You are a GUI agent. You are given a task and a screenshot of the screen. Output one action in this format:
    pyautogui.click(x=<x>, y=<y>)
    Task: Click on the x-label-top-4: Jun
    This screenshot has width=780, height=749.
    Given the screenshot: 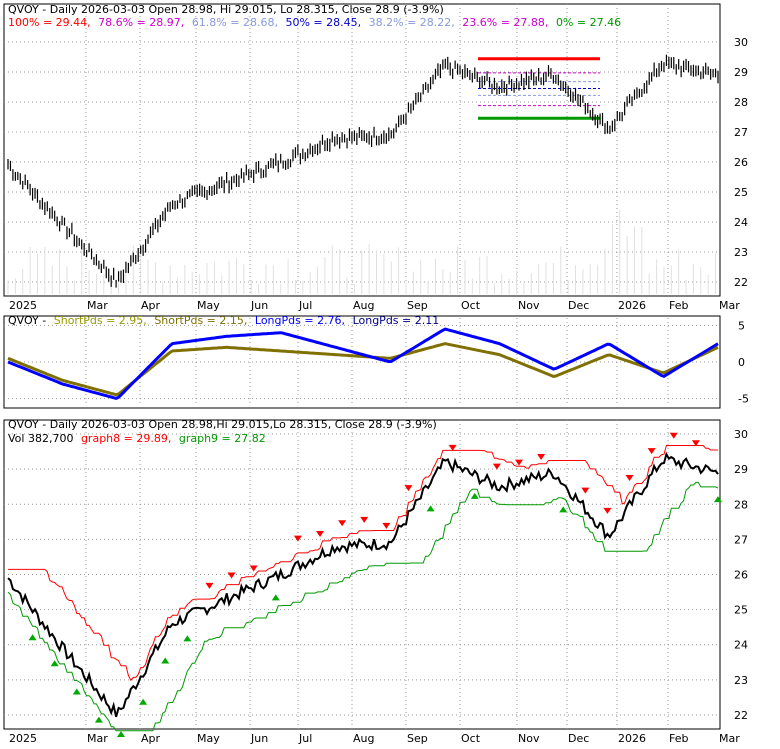 What is the action you would take?
    pyautogui.click(x=259, y=305)
    